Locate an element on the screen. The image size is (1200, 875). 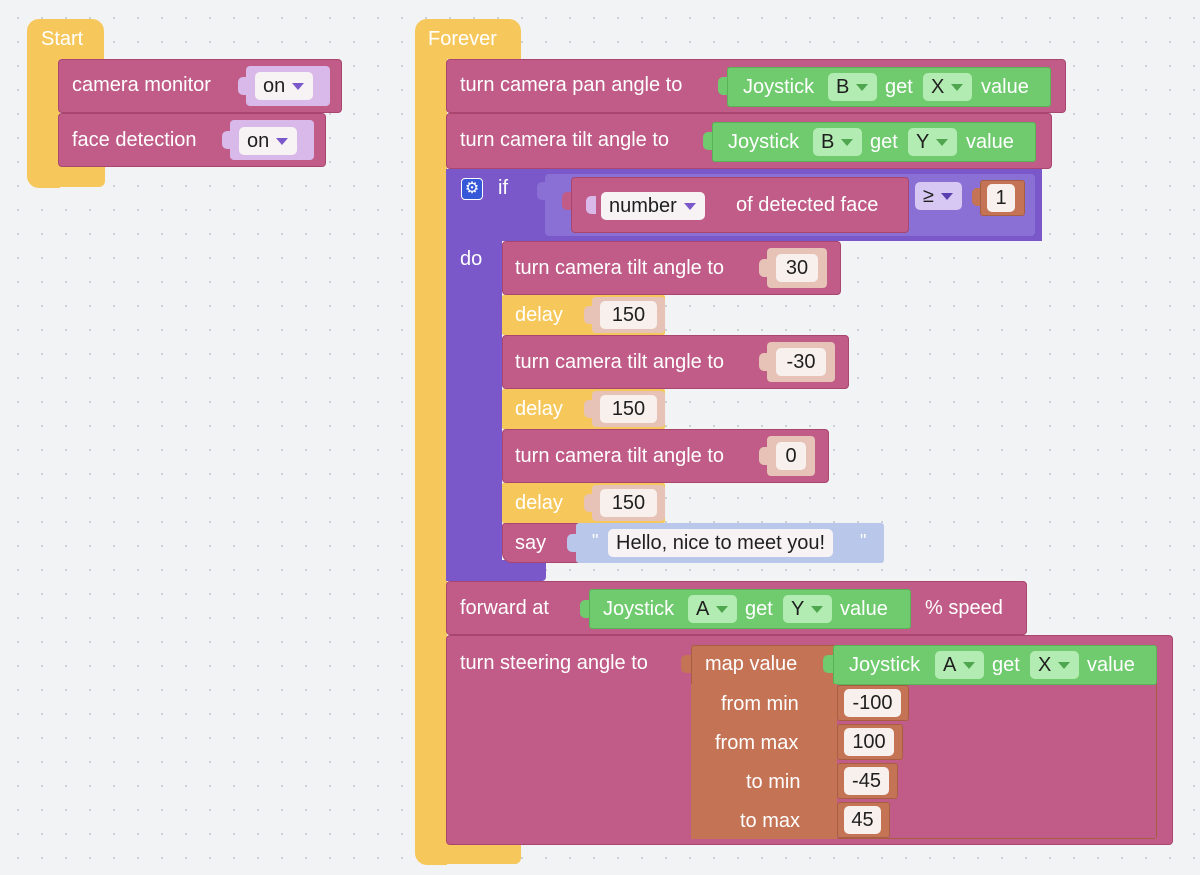
forever-footer is located at coordinates (468, 853).